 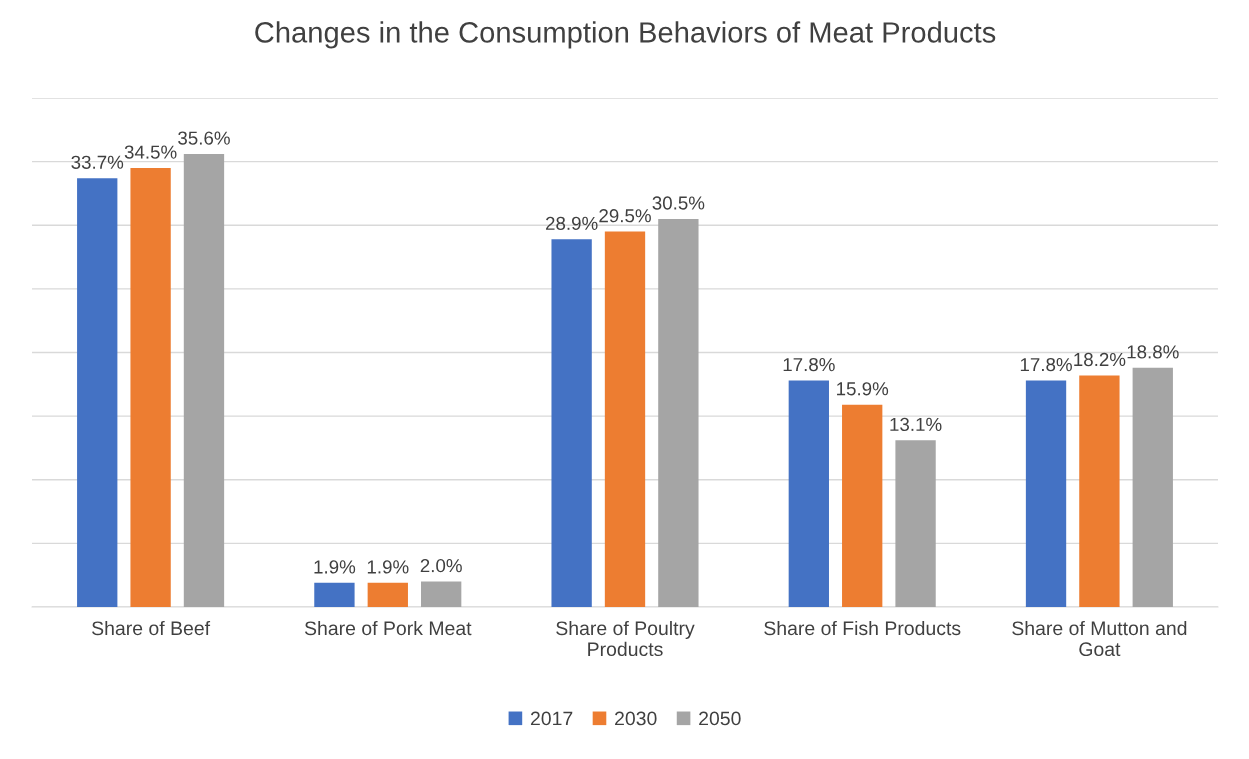 I want to click on data-label: 33.7%, so click(x=97, y=162).